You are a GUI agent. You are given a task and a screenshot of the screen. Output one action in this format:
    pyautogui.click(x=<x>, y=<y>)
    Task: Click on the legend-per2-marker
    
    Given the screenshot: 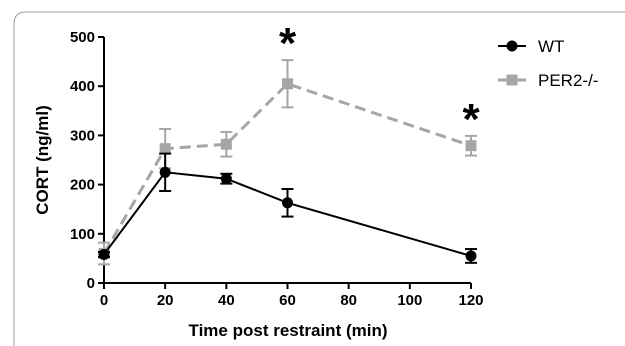 What is the action you would take?
    pyautogui.click(x=512, y=80)
    